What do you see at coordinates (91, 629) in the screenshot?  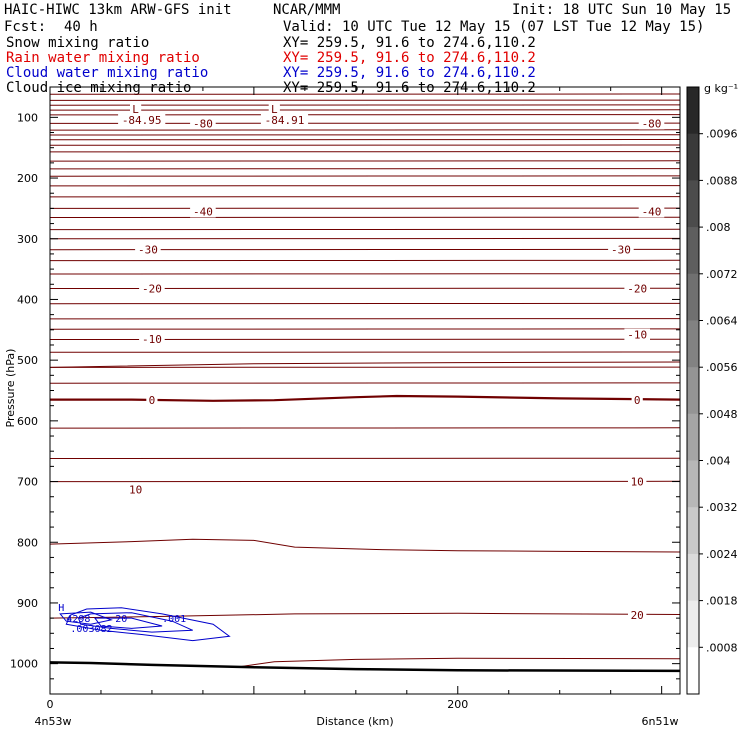 I see `cloud-contour-label: .003082` at bounding box center [91, 629].